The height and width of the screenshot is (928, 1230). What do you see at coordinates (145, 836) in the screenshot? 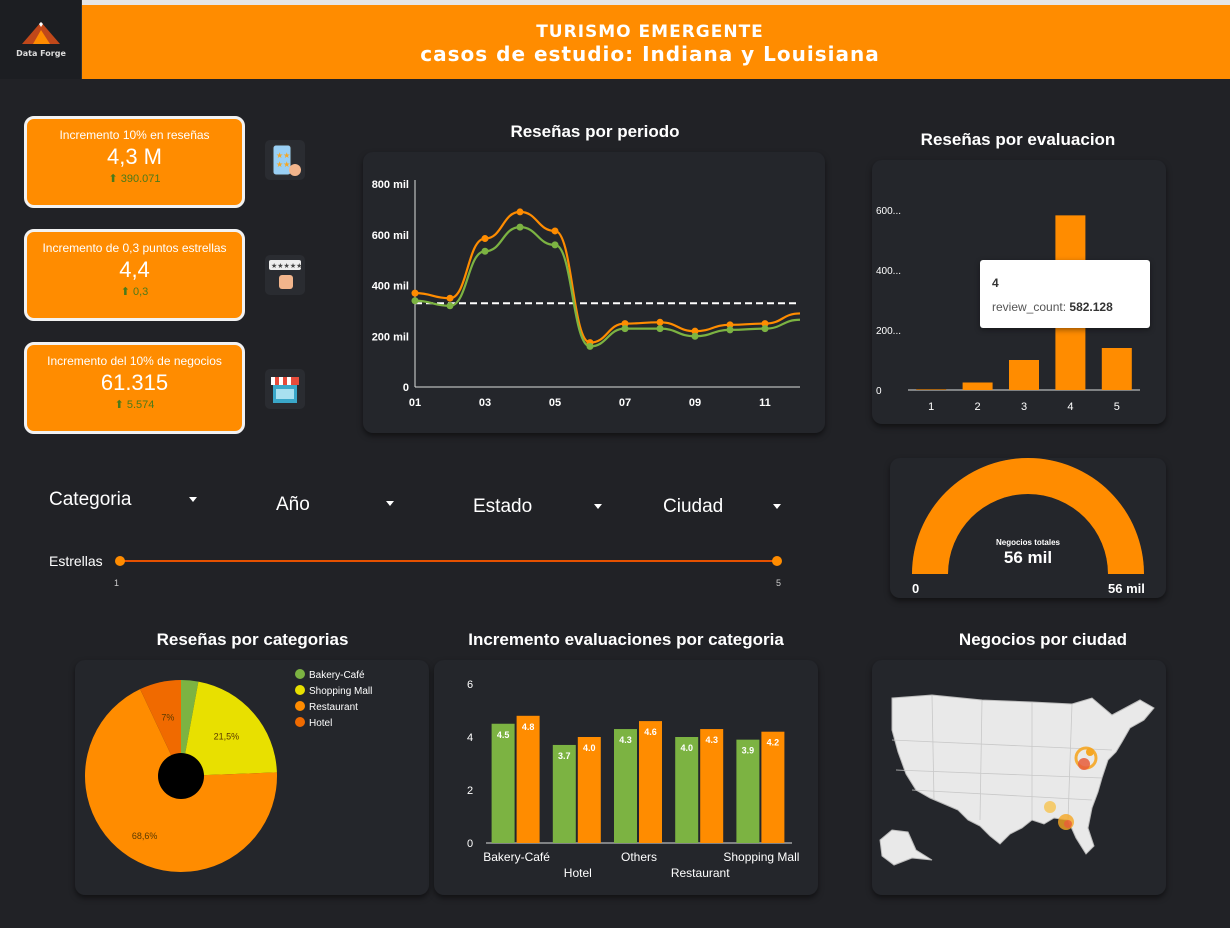
I see `slice-value-label: 68,6%` at bounding box center [145, 836].